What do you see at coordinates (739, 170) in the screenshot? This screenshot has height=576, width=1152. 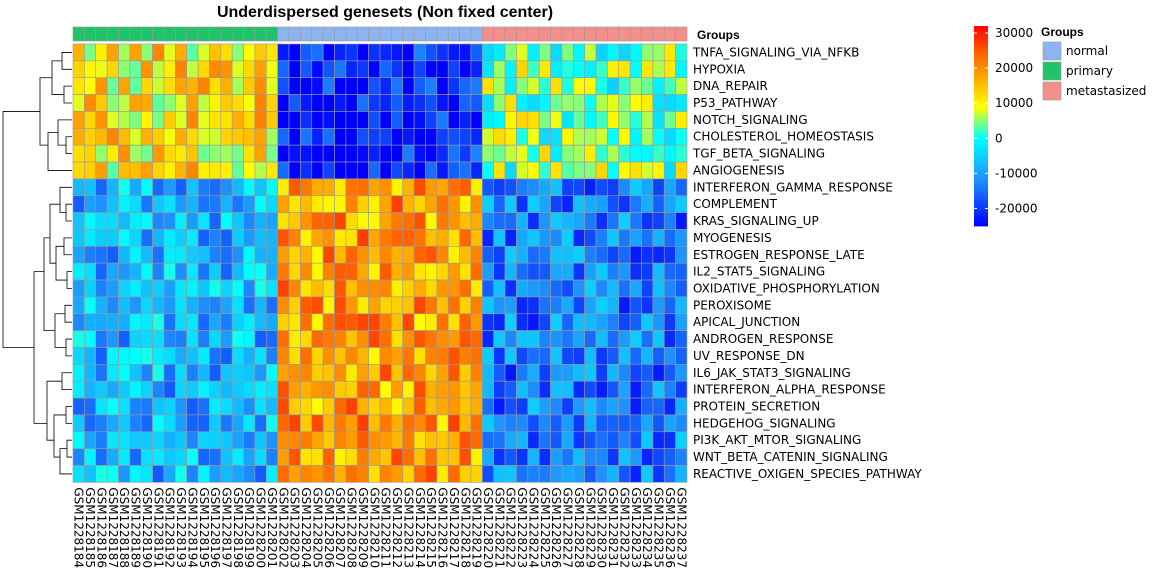 I see `row-label: ANGIOGENESIS` at bounding box center [739, 170].